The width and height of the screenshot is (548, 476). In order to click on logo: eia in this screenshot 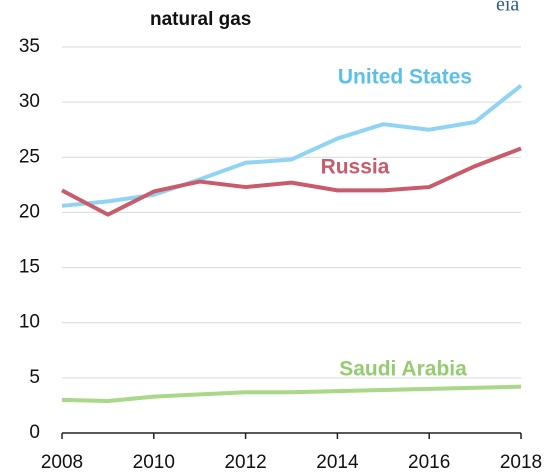, I will do `click(507, 8)`.